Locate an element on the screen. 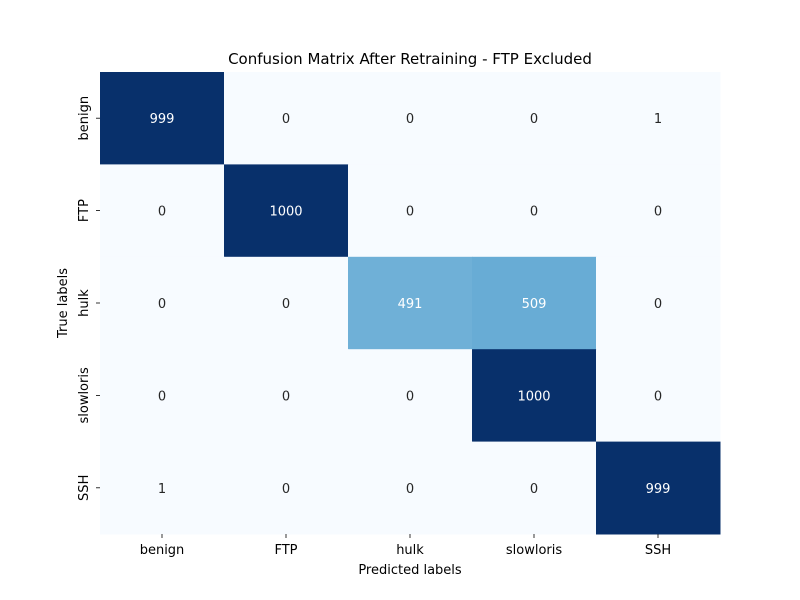 Image resolution: width=800 pixels, height=600 pixels. y-tick-label: slowloris is located at coordinates (84, 395).